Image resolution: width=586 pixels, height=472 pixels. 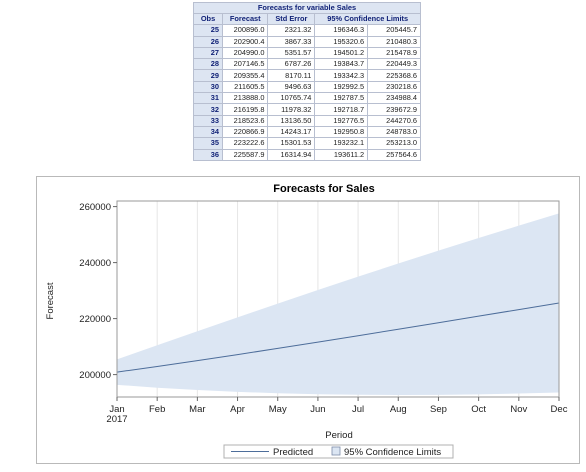 What do you see at coordinates (398, 409) in the screenshot?
I see `x-tick-label: Aug` at bounding box center [398, 409].